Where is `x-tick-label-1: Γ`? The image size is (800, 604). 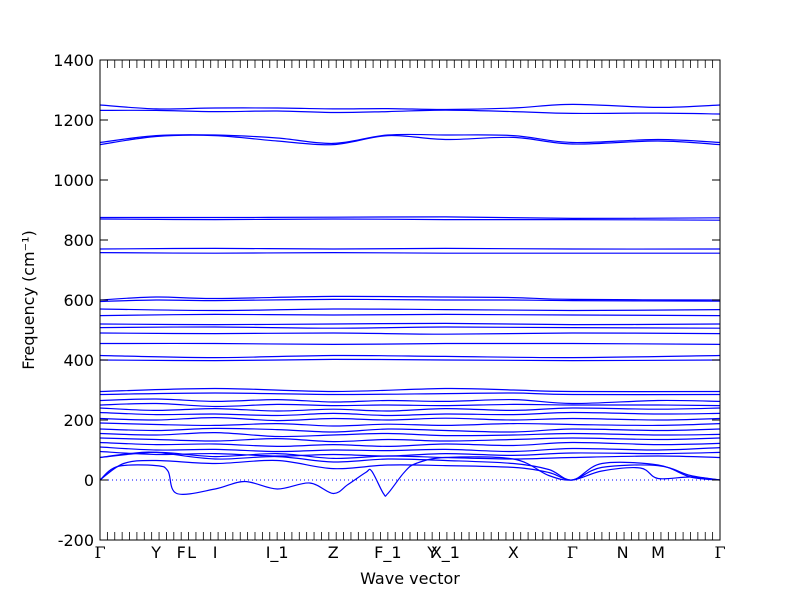 x-tick-label-1: Γ is located at coordinates (99, 552).